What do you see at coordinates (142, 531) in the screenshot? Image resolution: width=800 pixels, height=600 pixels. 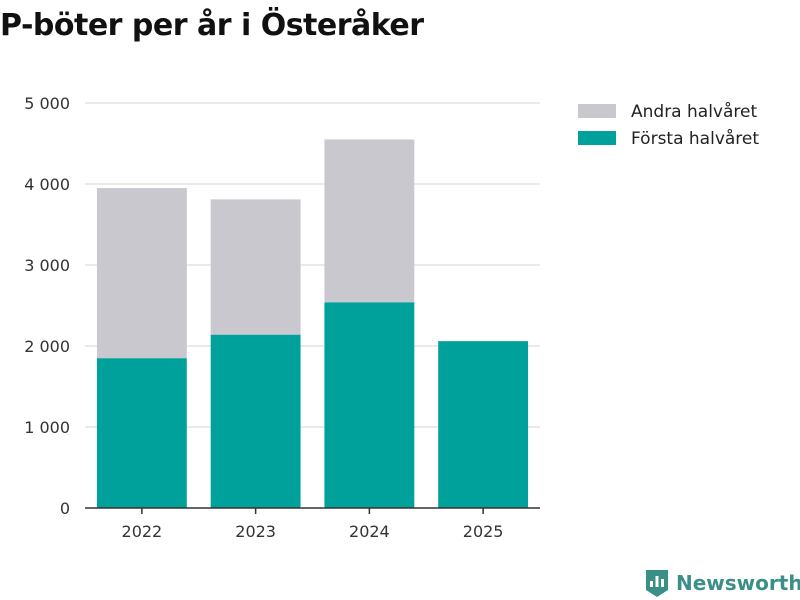 I see `x-tick-label: 2022` at bounding box center [142, 531].